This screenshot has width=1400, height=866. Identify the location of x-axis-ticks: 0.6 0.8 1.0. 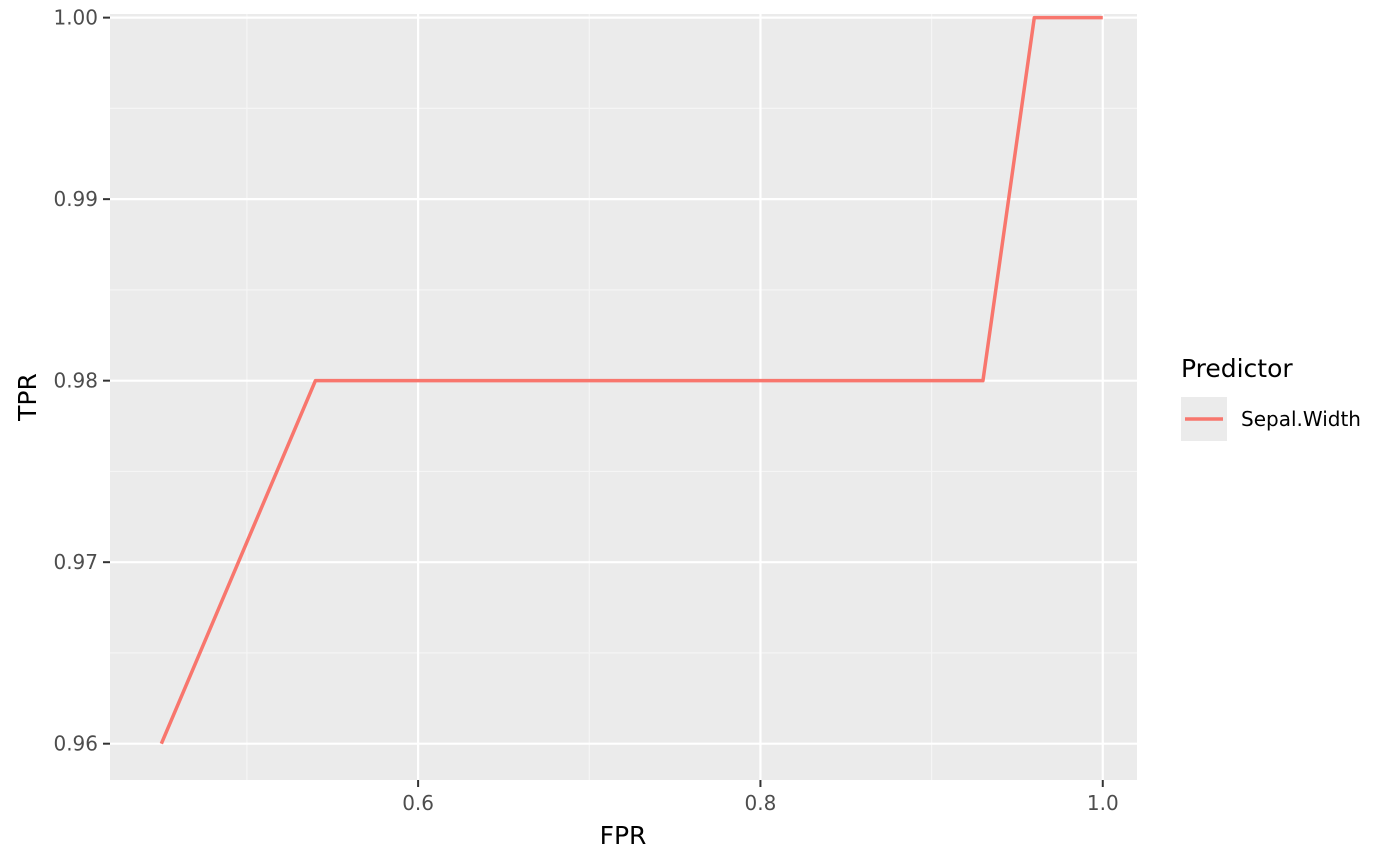
(760, 797).